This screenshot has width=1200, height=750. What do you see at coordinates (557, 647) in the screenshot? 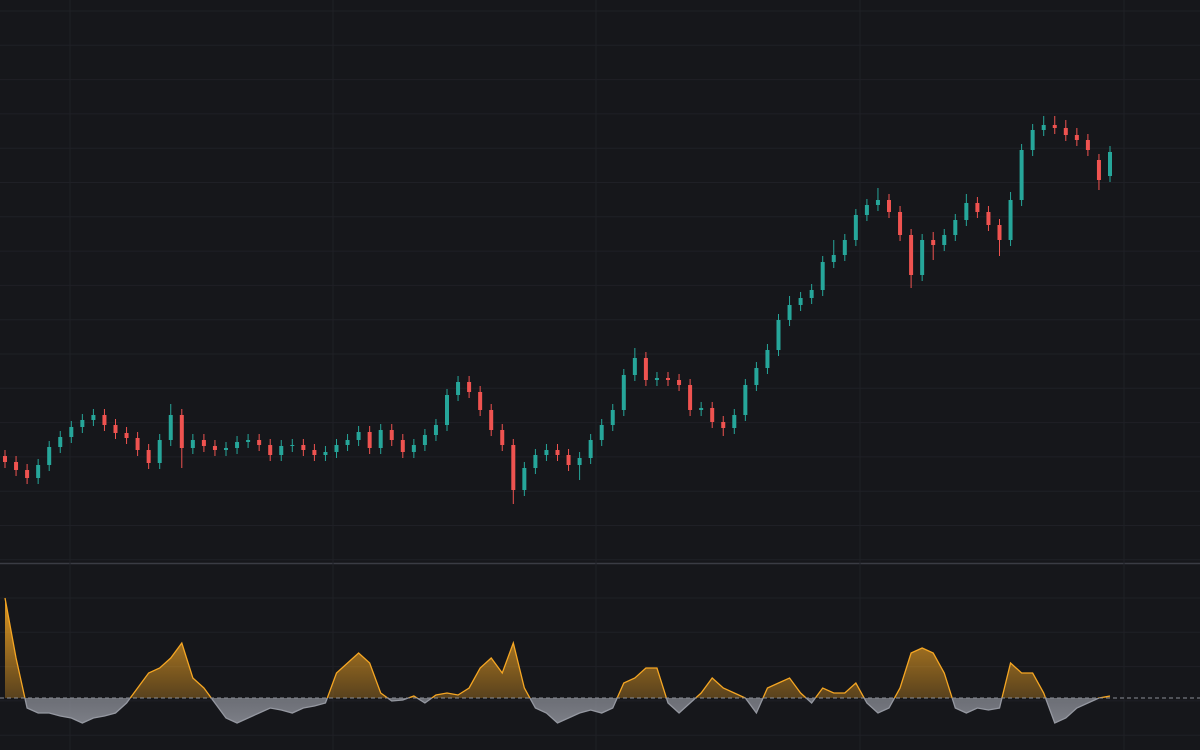
I see `oscillator-line-positive` at bounding box center [557, 647].